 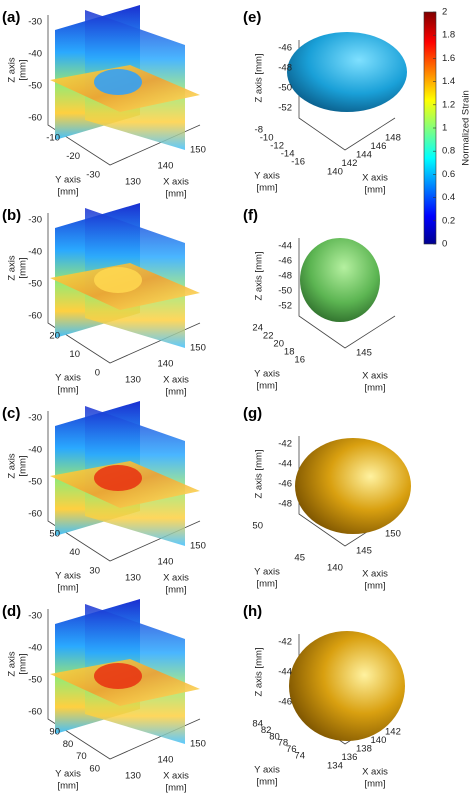 I want to click on colorbar-tick-label: 0.6, so click(x=448, y=174).